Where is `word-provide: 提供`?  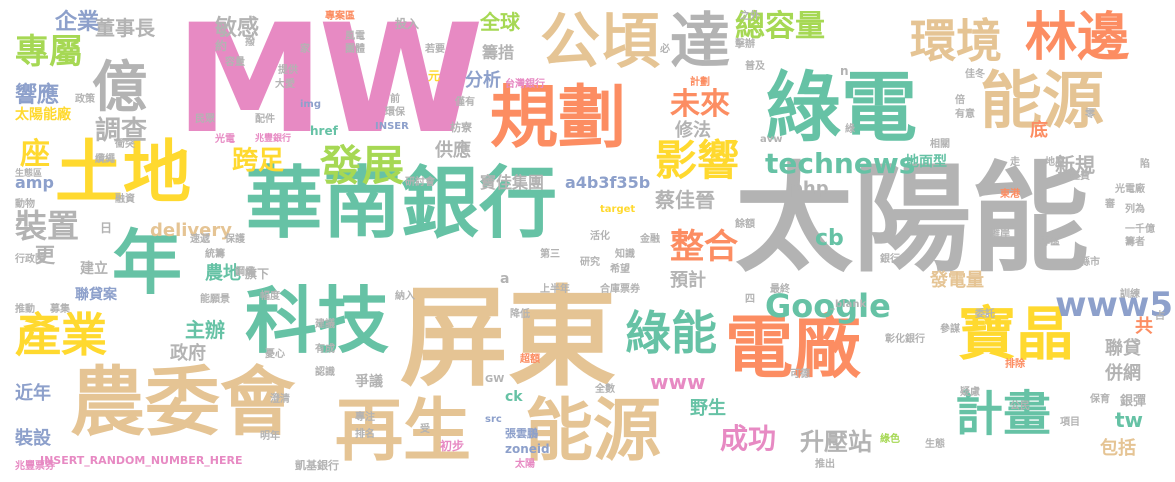
word-provide: 提供 is located at coordinates (288, 70).